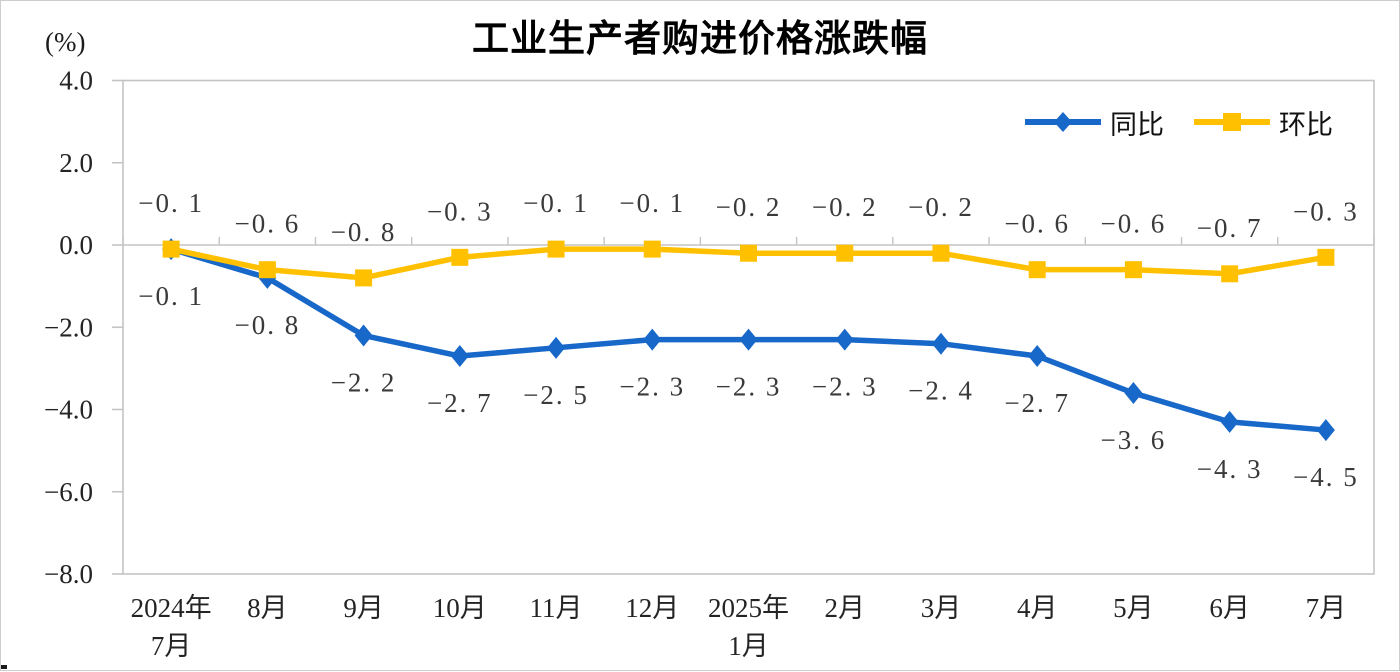 This screenshot has height=672, width=1400. Describe the element at coordinates (460, 608) in the screenshot. I see `x-axis-label: 10月` at that location.